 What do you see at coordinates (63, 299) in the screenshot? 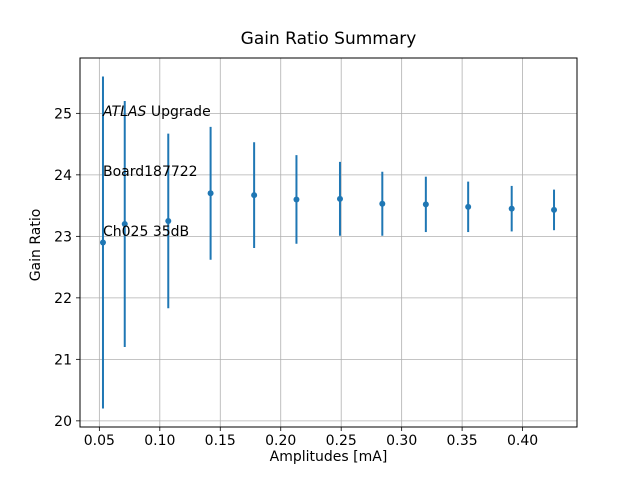
I see `y-tick-label: 22` at bounding box center [63, 299].